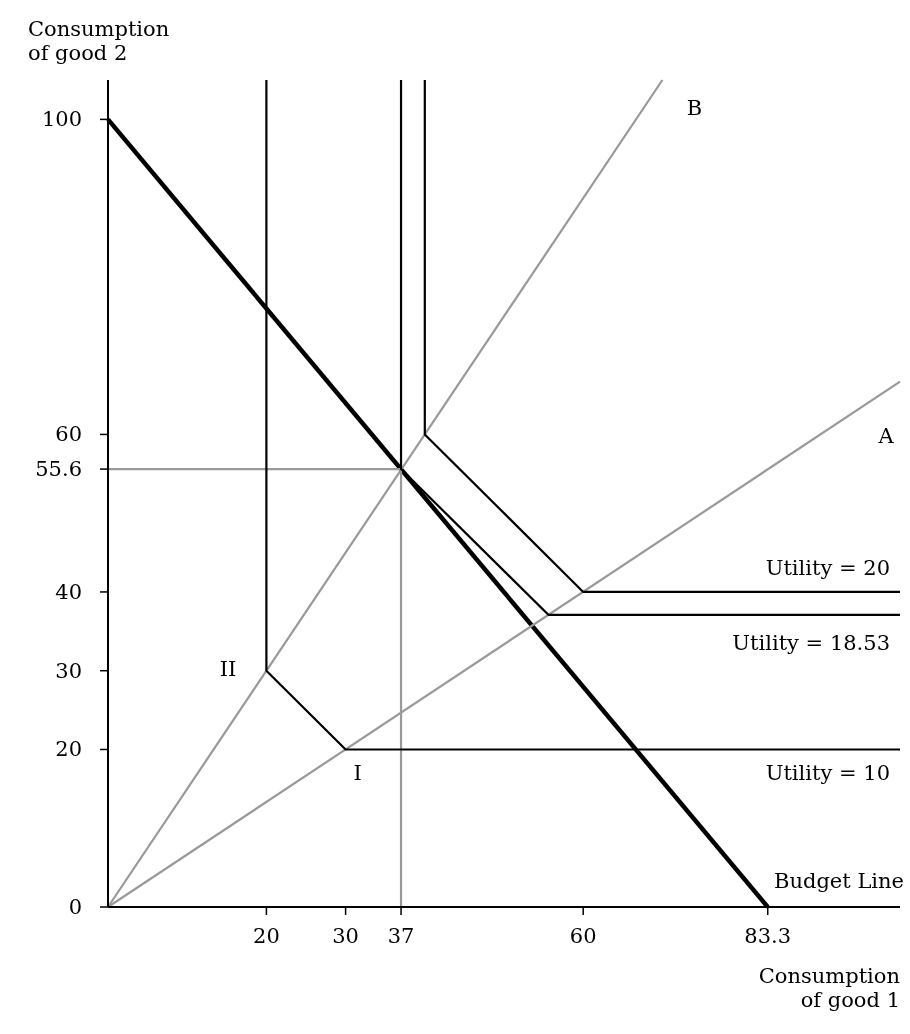 The width and height of the screenshot is (910, 1034). What do you see at coordinates (839, 881) in the screenshot?
I see `series-label: Budget Line` at bounding box center [839, 881].